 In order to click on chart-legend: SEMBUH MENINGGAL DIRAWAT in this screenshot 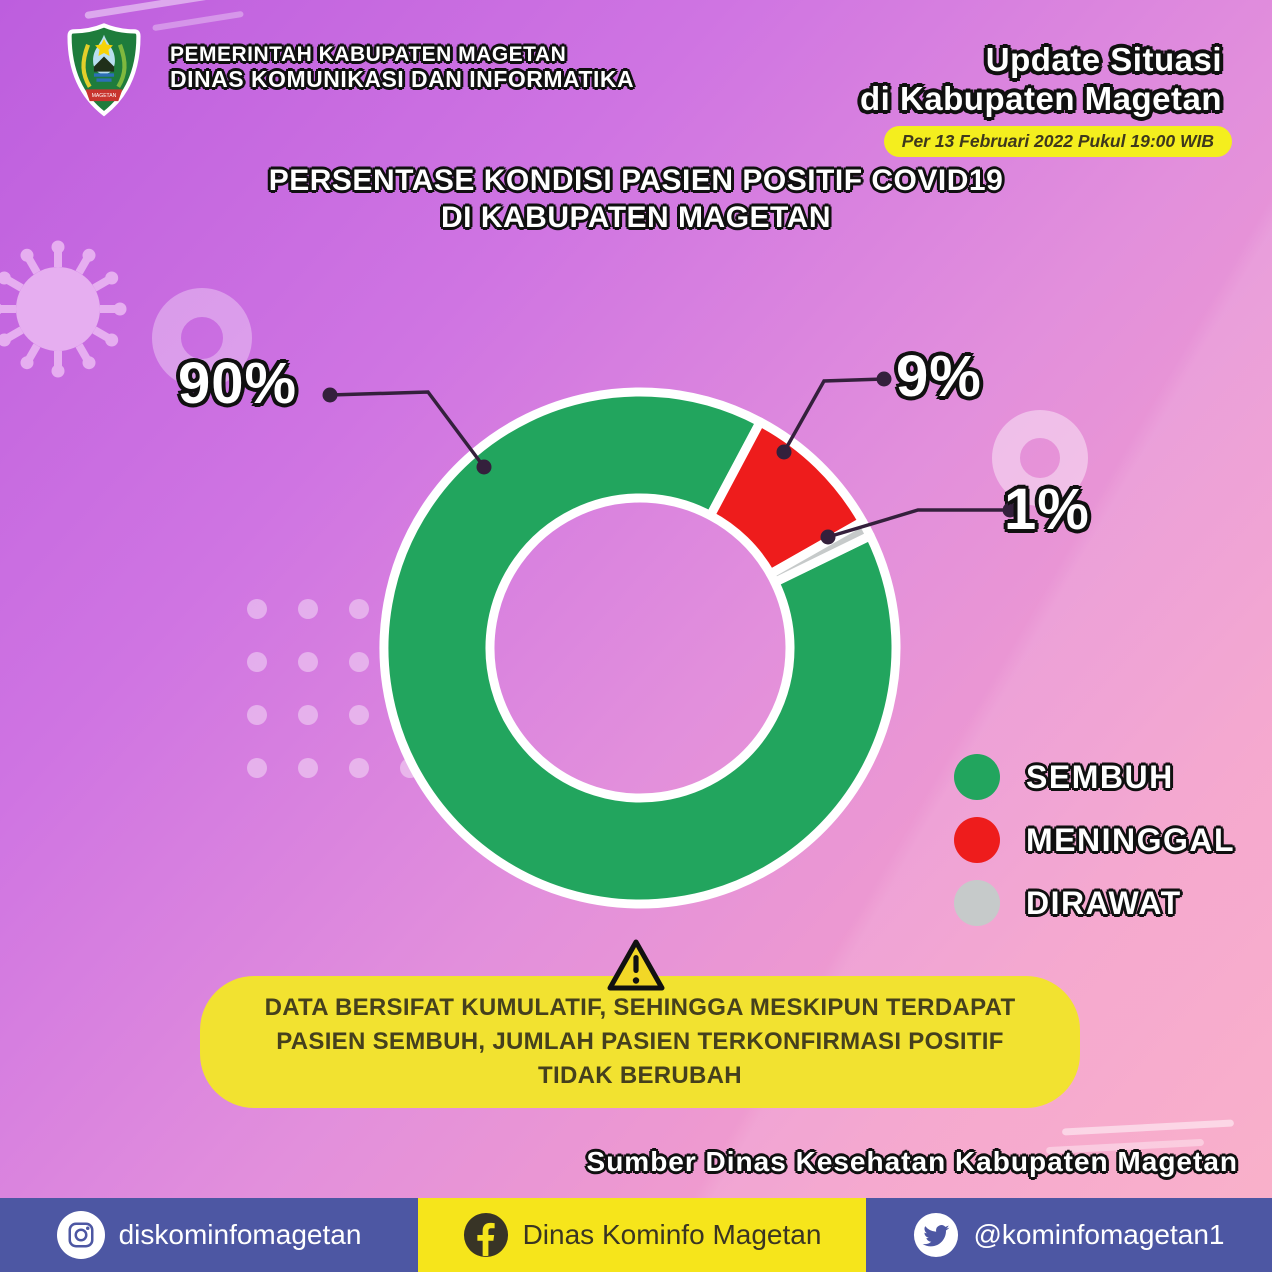, I will do `click(1094, 840)`.